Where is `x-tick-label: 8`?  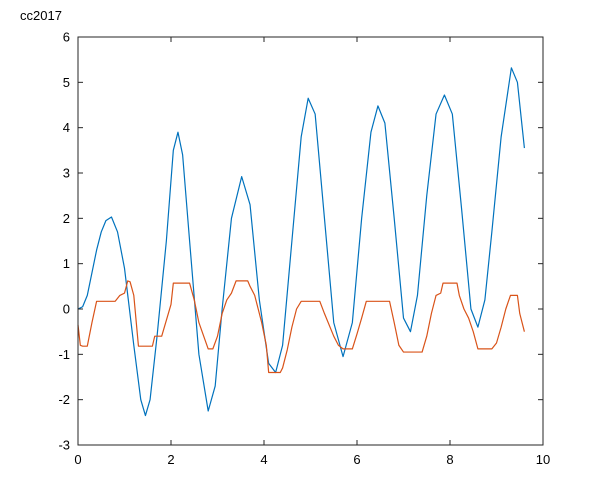 x-tick-label: 8 is located at coordinates (449, 459).